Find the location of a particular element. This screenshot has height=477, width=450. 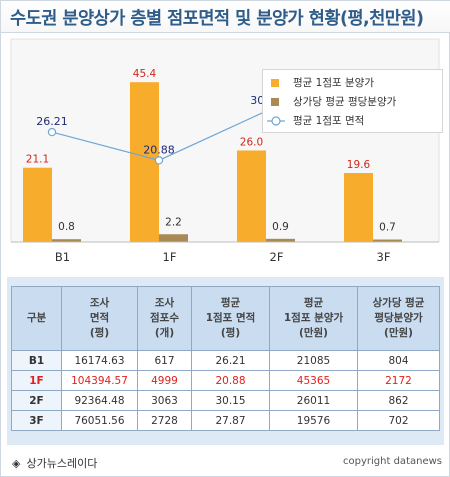

row-label: 1F is located at coordinates (36, 380).